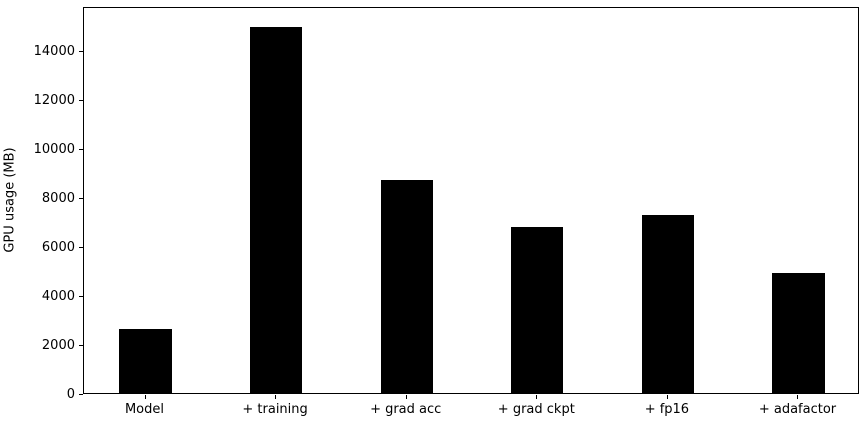 Image resolution: width=868 pixels, height=428 pixels. I want to click on x-tick-label: + adafactor, so click(797, 409).